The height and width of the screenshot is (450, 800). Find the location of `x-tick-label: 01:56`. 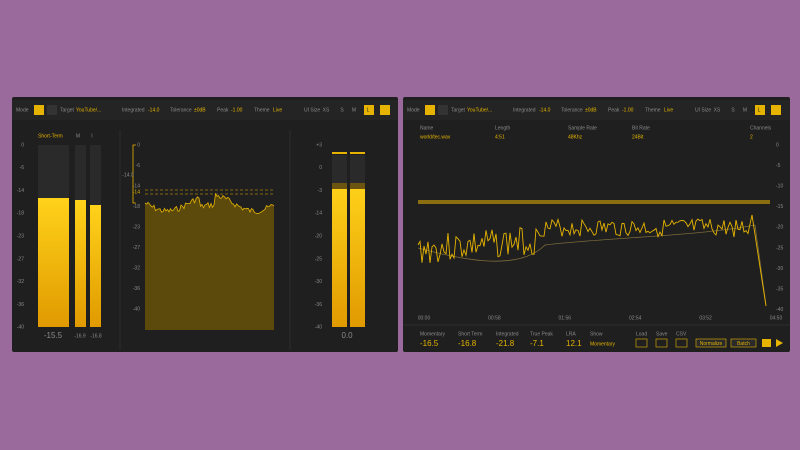

x-tick-label: 01:56 is located at coordinates (565, 318).